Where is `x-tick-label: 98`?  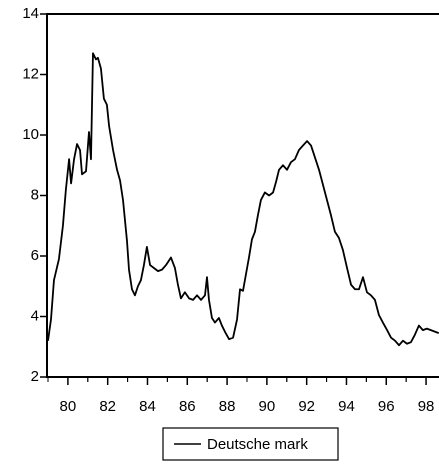
x-tick-label: 98 is located at coordinates (426, 406).